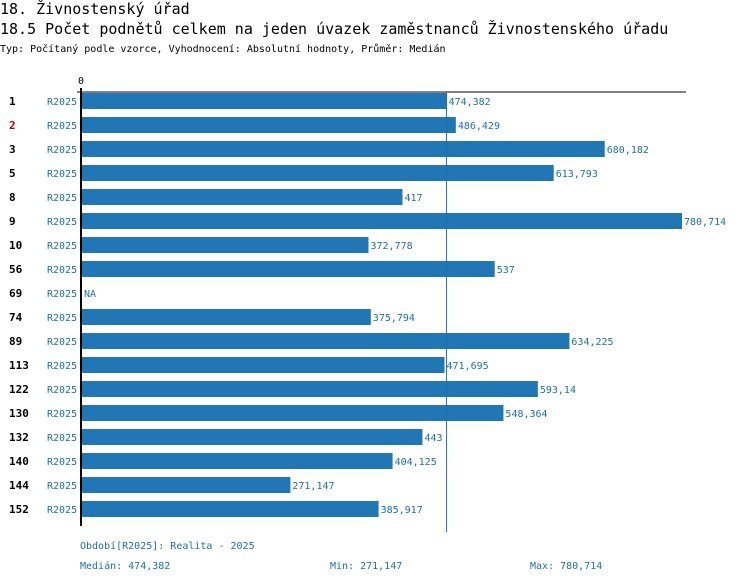 Image resolution: width=750 pixels, height=584 pixels. What do you see at coordinates (416, 462) in the screenshot?
I see `value-label: 404,125` at bounding box center [416, 462].